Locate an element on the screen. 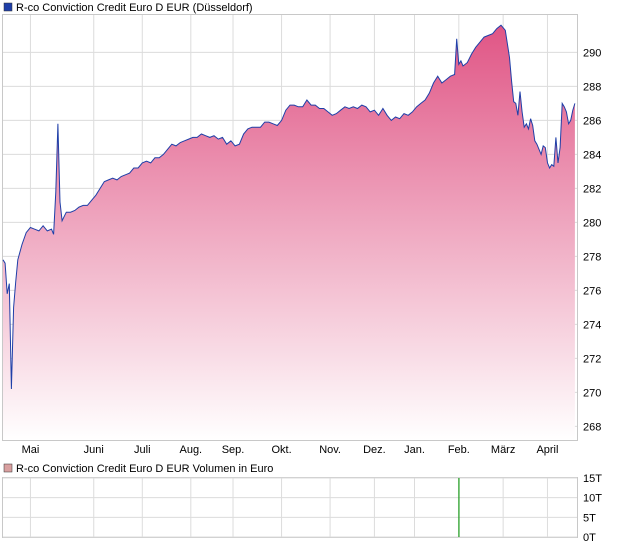  price-y-tick-label: 272 is located at coordinates (592, 359).